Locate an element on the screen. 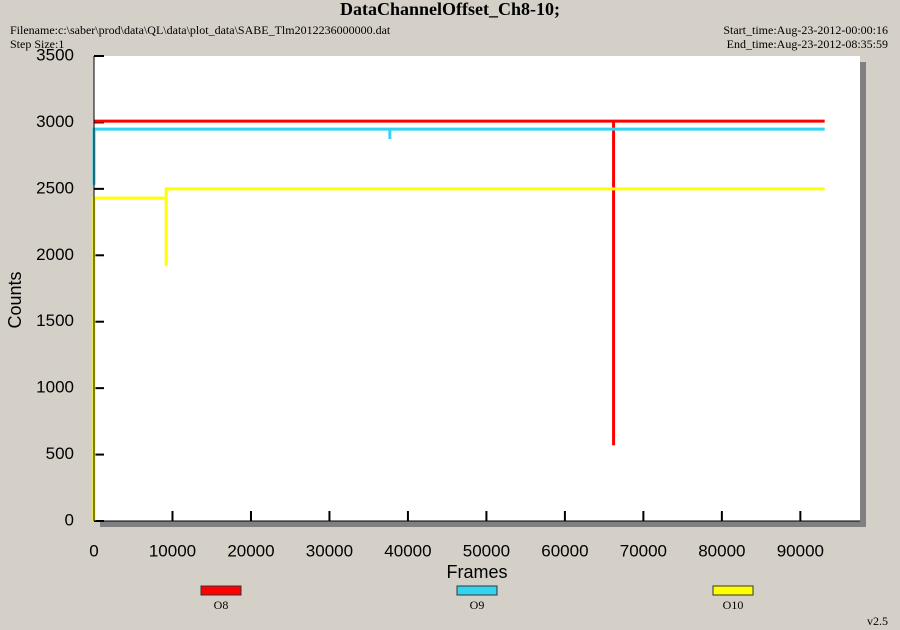 This screenshot has width=900, height=630. y-tick-label: 0 is located at coordinates (69, 519).